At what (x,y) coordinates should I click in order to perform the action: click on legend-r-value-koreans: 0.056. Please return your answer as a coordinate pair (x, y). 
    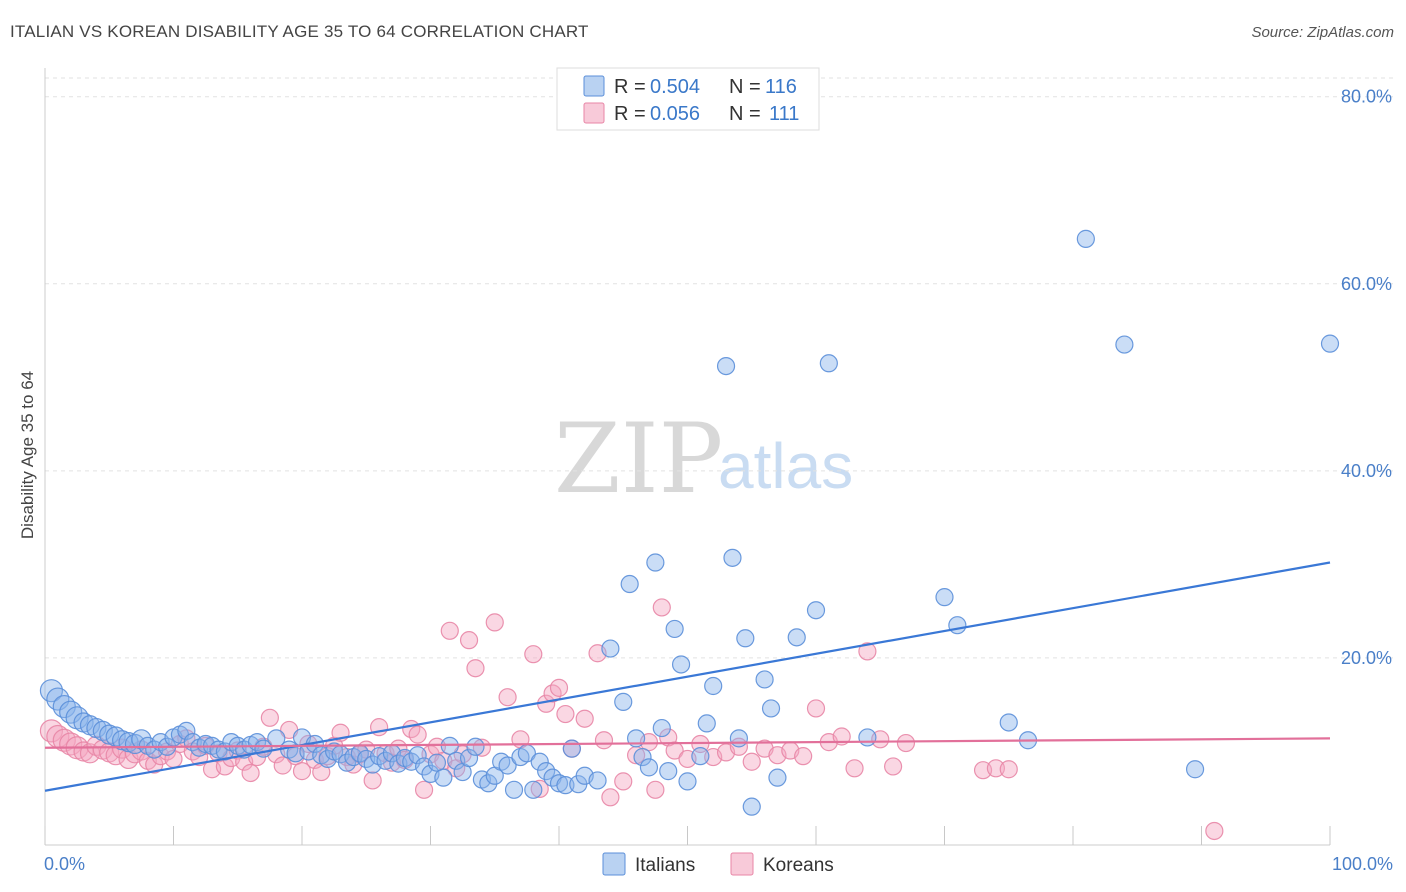
    Looking at the image, I should click on (675, 114).